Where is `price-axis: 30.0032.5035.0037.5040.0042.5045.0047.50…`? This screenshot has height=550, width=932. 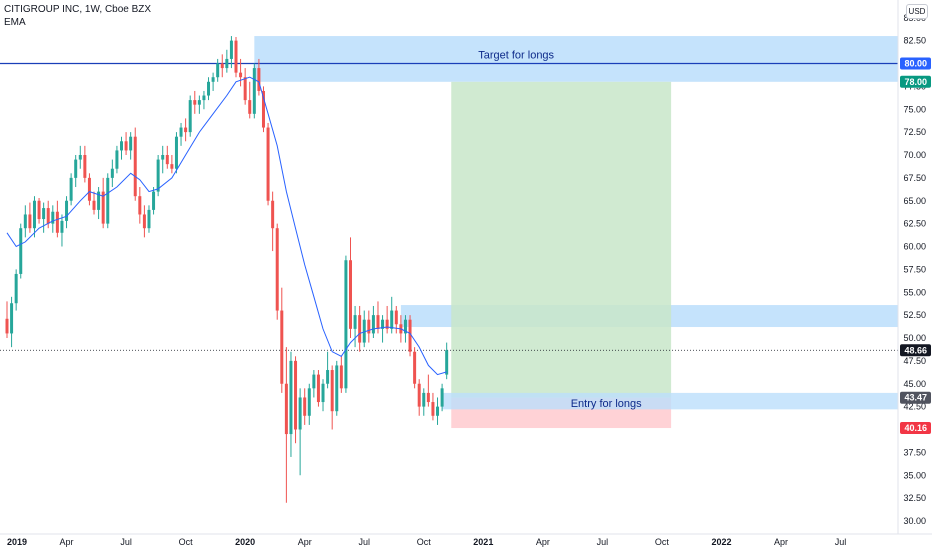
price-axis: 30.0032.5035.0037.5040.0042.5045.0047.50… is located at coordinates (914, 269).